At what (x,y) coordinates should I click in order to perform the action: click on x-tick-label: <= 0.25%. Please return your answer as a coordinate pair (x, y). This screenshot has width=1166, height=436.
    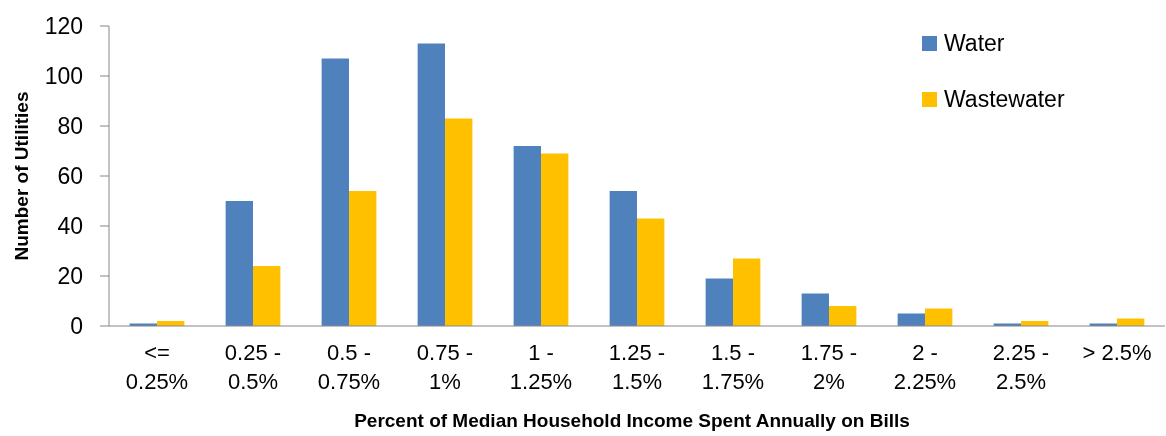
    Looking at the image, I should click on (157, 367).